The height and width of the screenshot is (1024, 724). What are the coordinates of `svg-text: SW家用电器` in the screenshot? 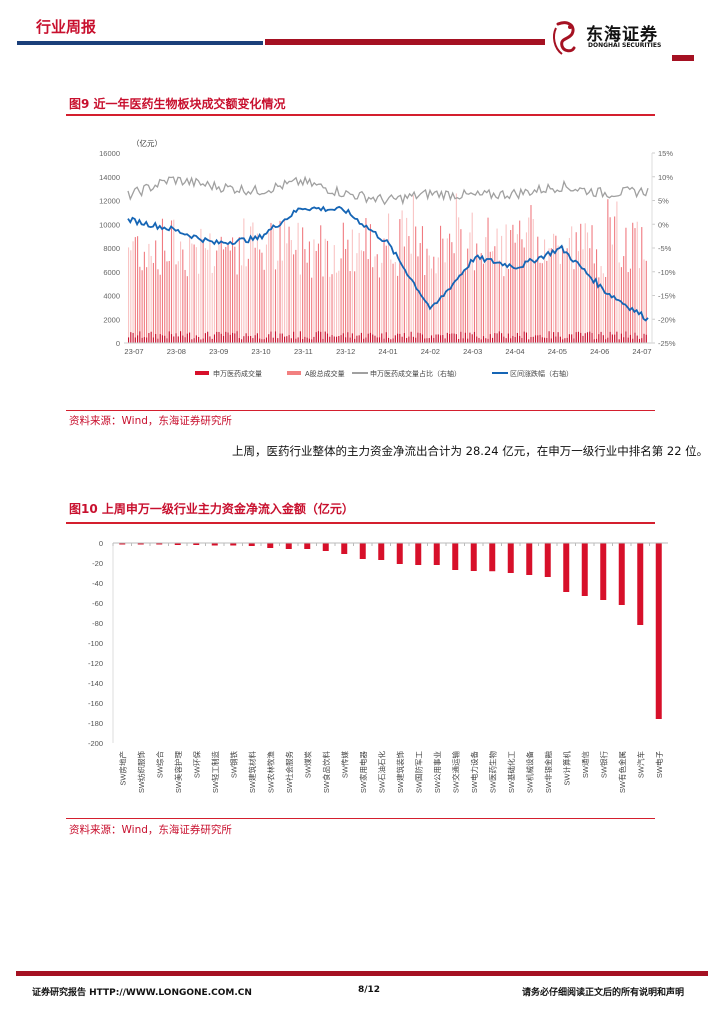 It's located at (363, 772).